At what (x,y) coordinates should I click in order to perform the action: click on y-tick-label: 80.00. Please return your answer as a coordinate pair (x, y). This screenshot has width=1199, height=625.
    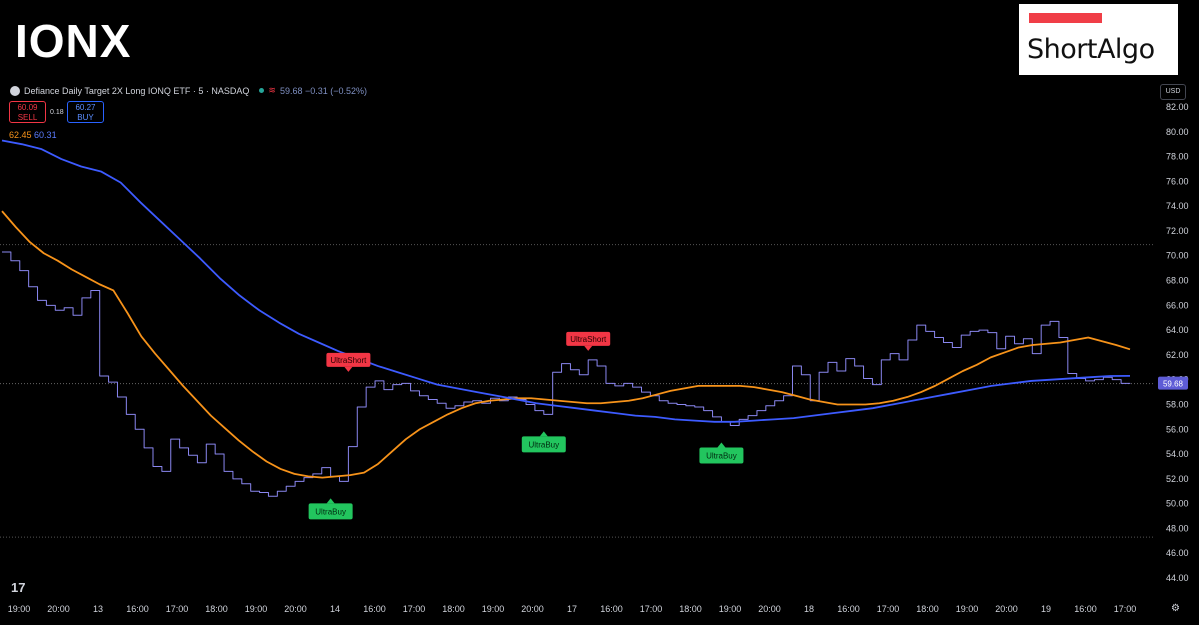
    Looking at the image, I should click on (1177, 132).